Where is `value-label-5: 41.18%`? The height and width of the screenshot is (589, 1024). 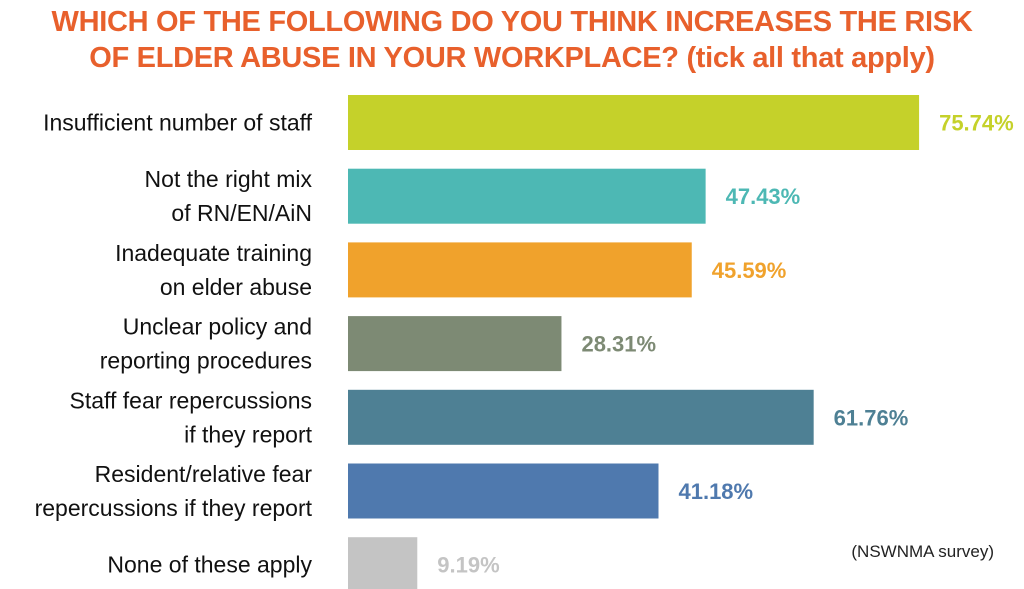
value-label-5: 41.18% is located at coordinates (715, 491).